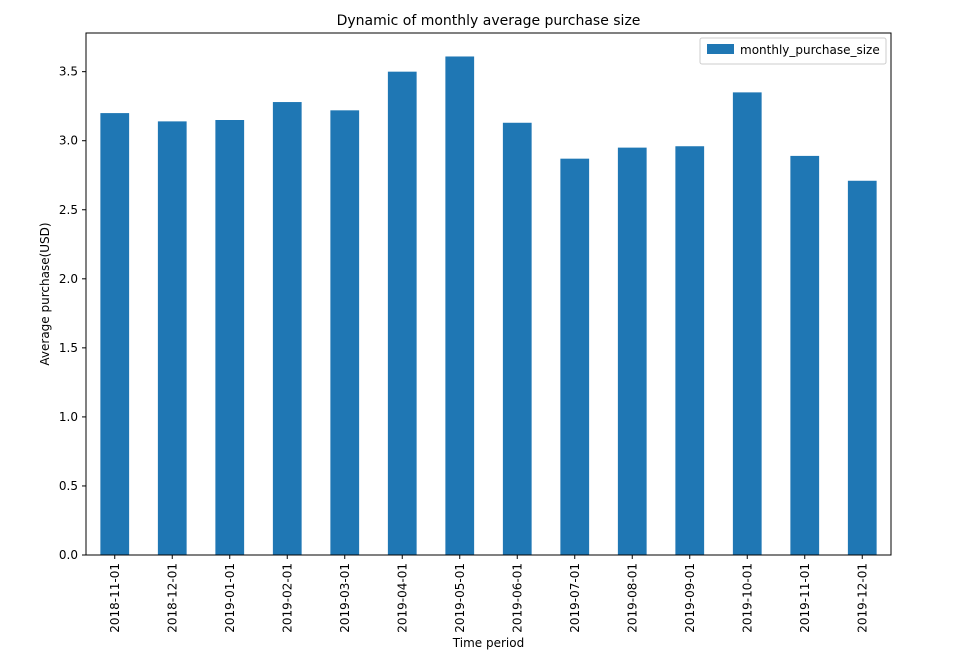  What do you see at coordinates (747, 598) in the screenshot?
I see `x-tick-label: 2019-10-01` at bounding box center [747, 598].